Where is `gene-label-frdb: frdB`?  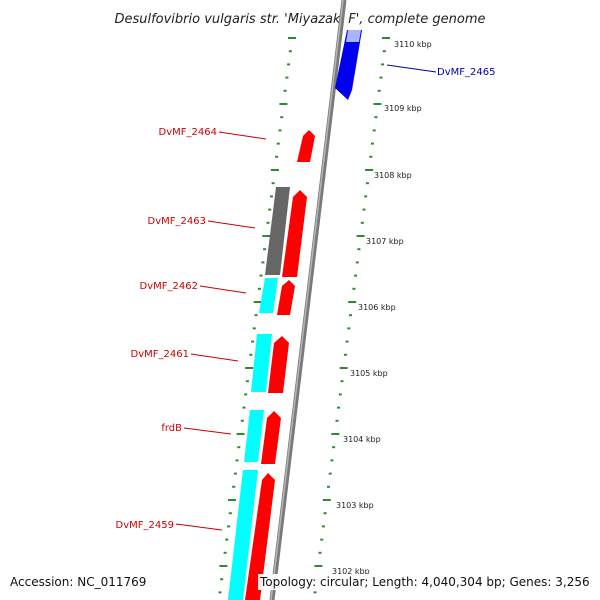 gene-label-frdb: frdB is located at coordinates (171, 428).